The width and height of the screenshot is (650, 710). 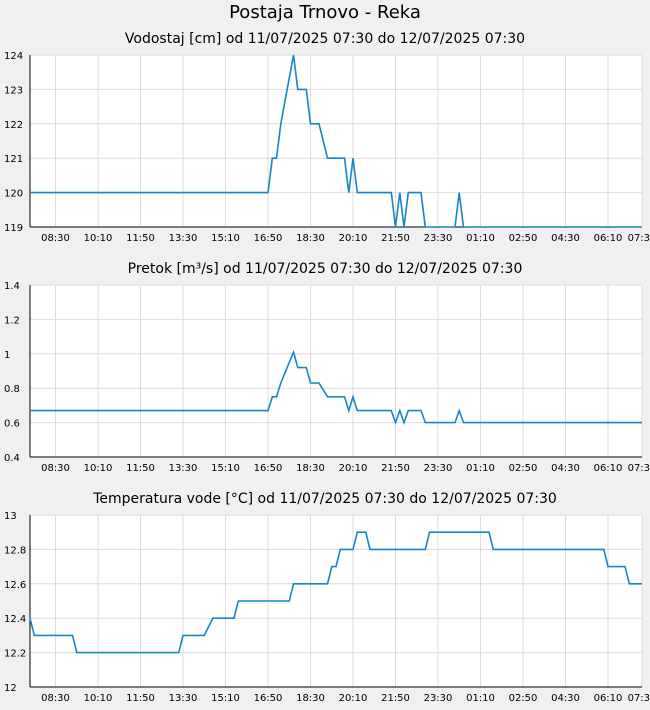 What do you see at coordinates (12, 320) in the screenshot?
I see `y-tick-label: 1.2` at bounding box center [12, 320].